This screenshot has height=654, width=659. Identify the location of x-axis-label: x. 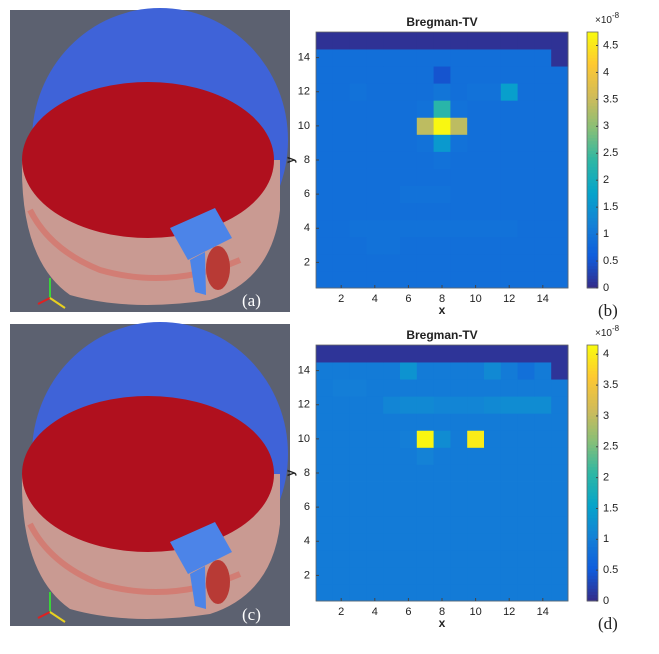
(442, 310).